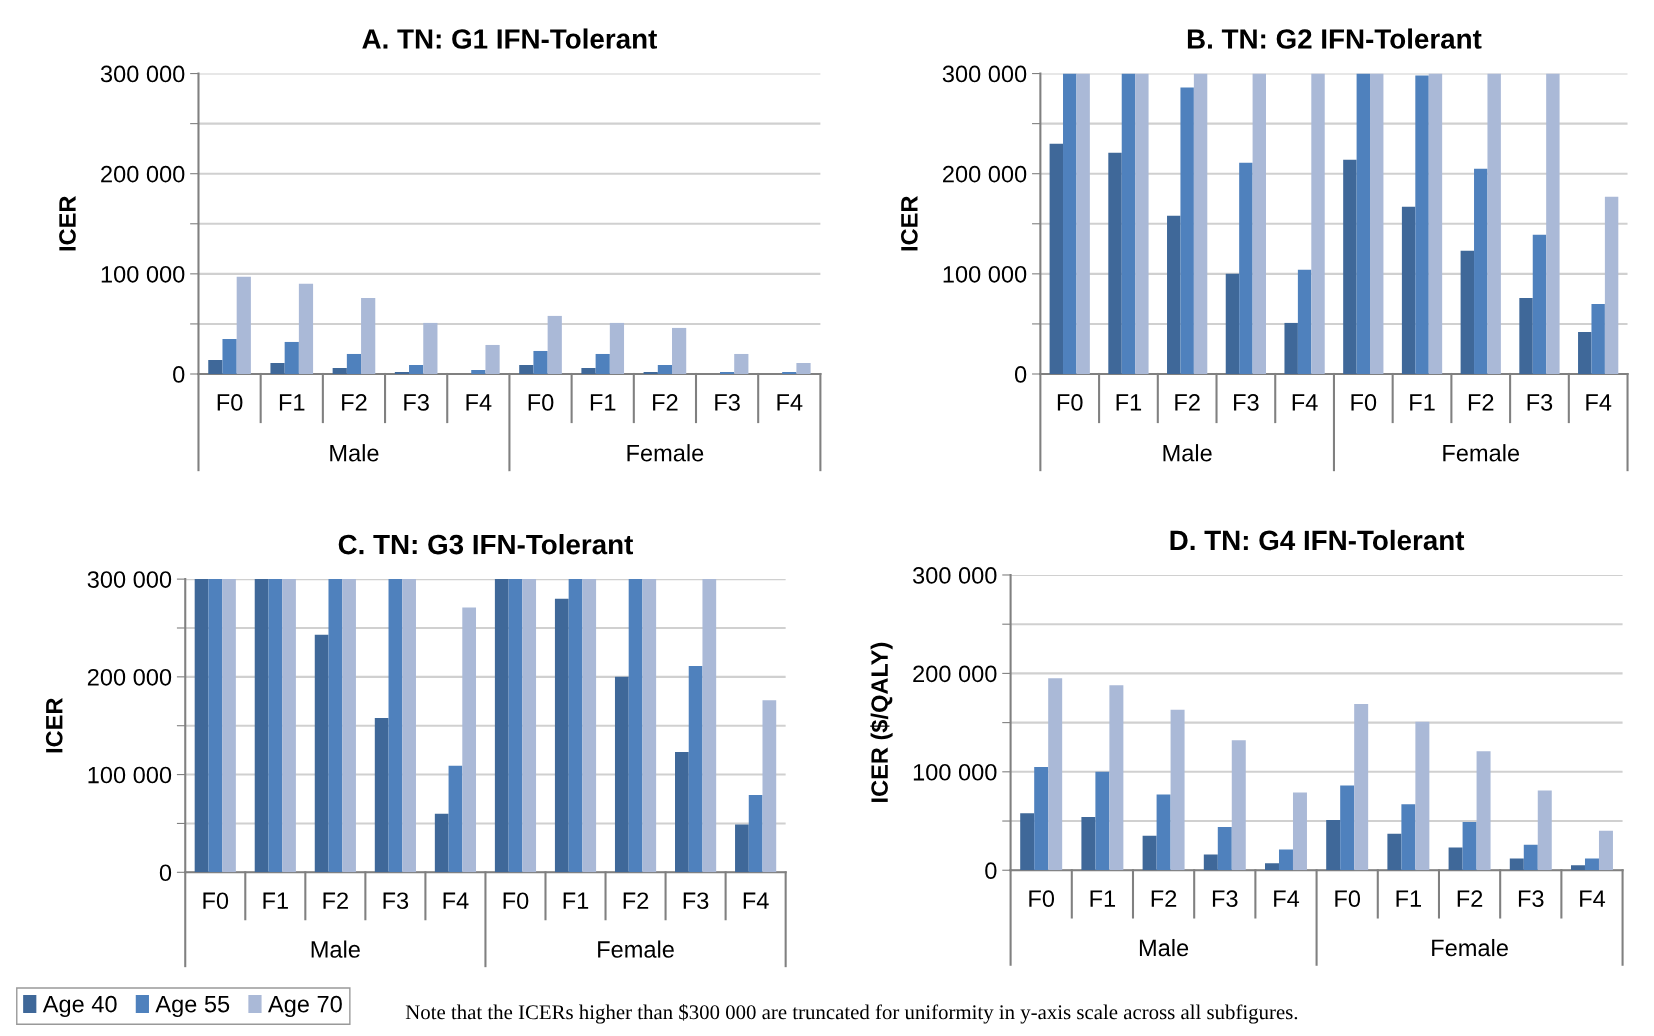 This screenshot has height=1036, width=1654. Describe the element at coordinates (129, 677) in the screenshot. I see `y-tick-label: 200 000` at that location.